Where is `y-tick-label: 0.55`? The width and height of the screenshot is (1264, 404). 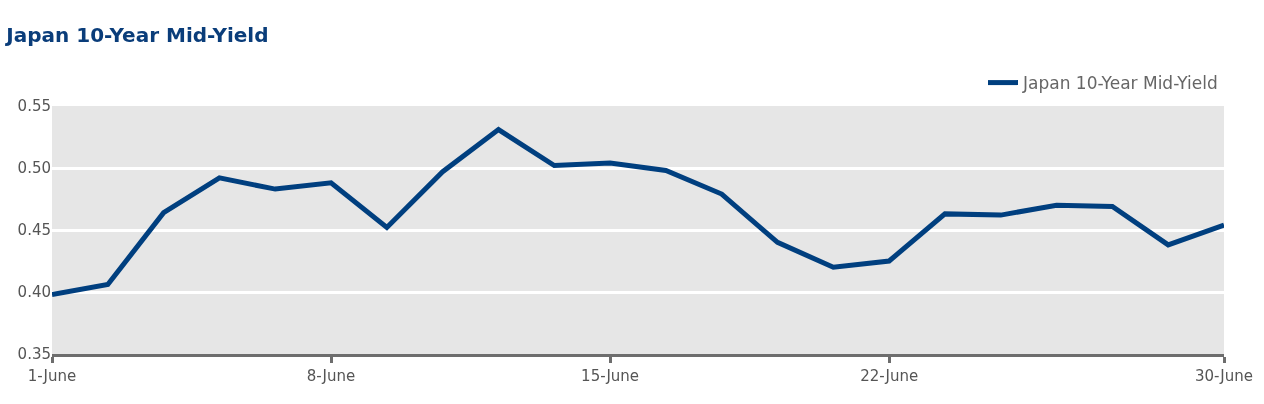
y-tick-label: 0.55 is located at coordinates (34, 106).